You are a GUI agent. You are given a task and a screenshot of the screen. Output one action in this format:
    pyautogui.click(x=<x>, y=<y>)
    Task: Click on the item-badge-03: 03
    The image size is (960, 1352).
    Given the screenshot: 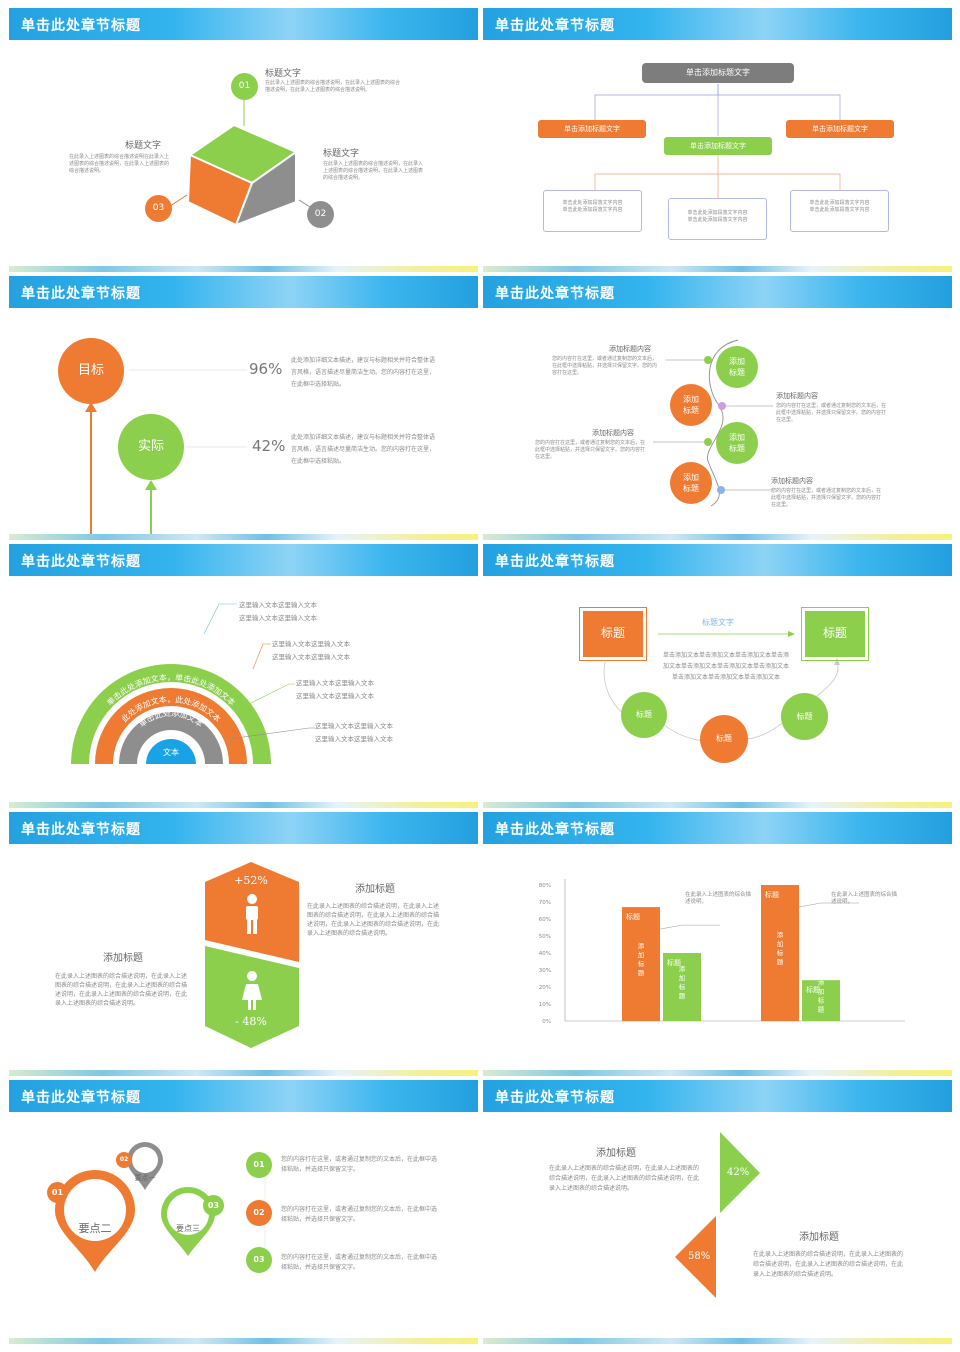 What is the action you would take?
    pyautogui.click(x=259, y=1260)
    